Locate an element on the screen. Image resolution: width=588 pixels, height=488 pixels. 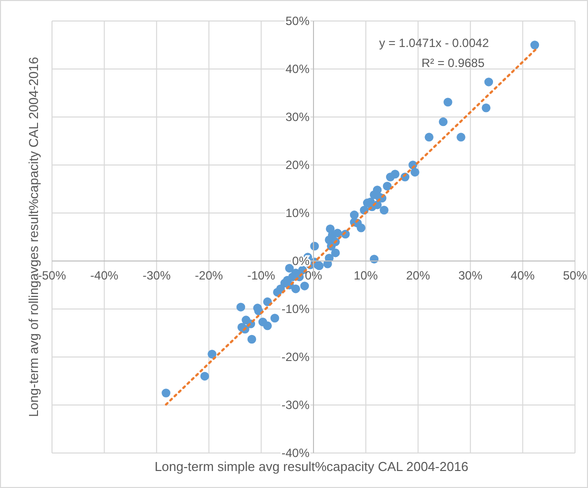
x-tick-label: 0% is located at coordinates (313, 275).